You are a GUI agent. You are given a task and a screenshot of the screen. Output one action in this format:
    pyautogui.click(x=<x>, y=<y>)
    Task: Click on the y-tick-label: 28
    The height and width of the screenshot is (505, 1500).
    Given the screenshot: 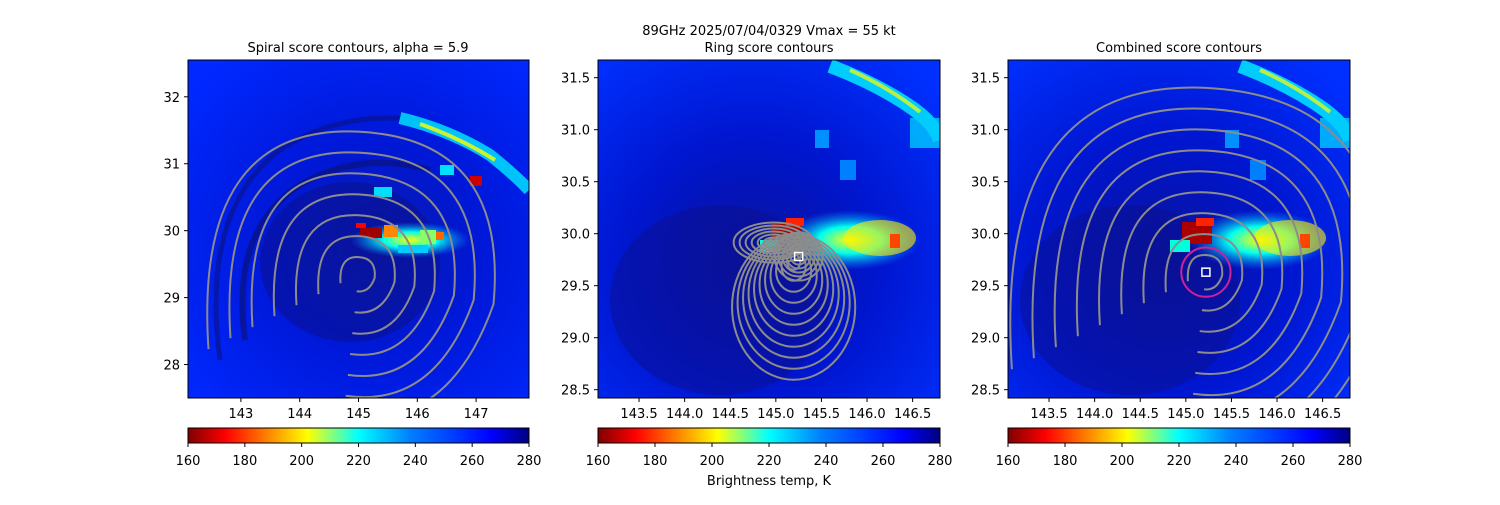 What is the action you would take?
    pyautogui.click(x=171, y=366)
    